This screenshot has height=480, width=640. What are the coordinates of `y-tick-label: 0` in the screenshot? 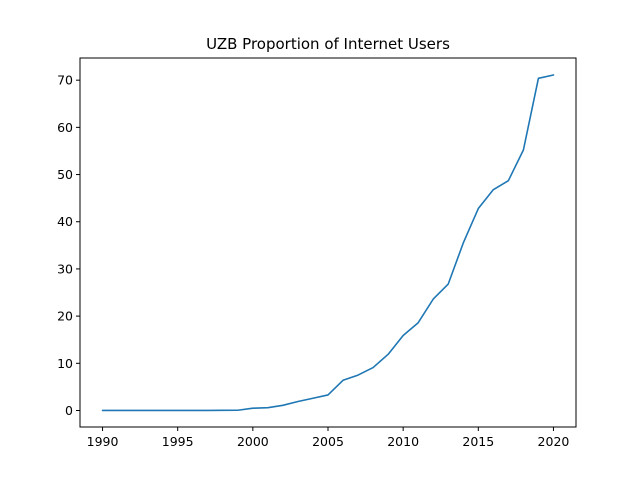 It's located at (69, 410).